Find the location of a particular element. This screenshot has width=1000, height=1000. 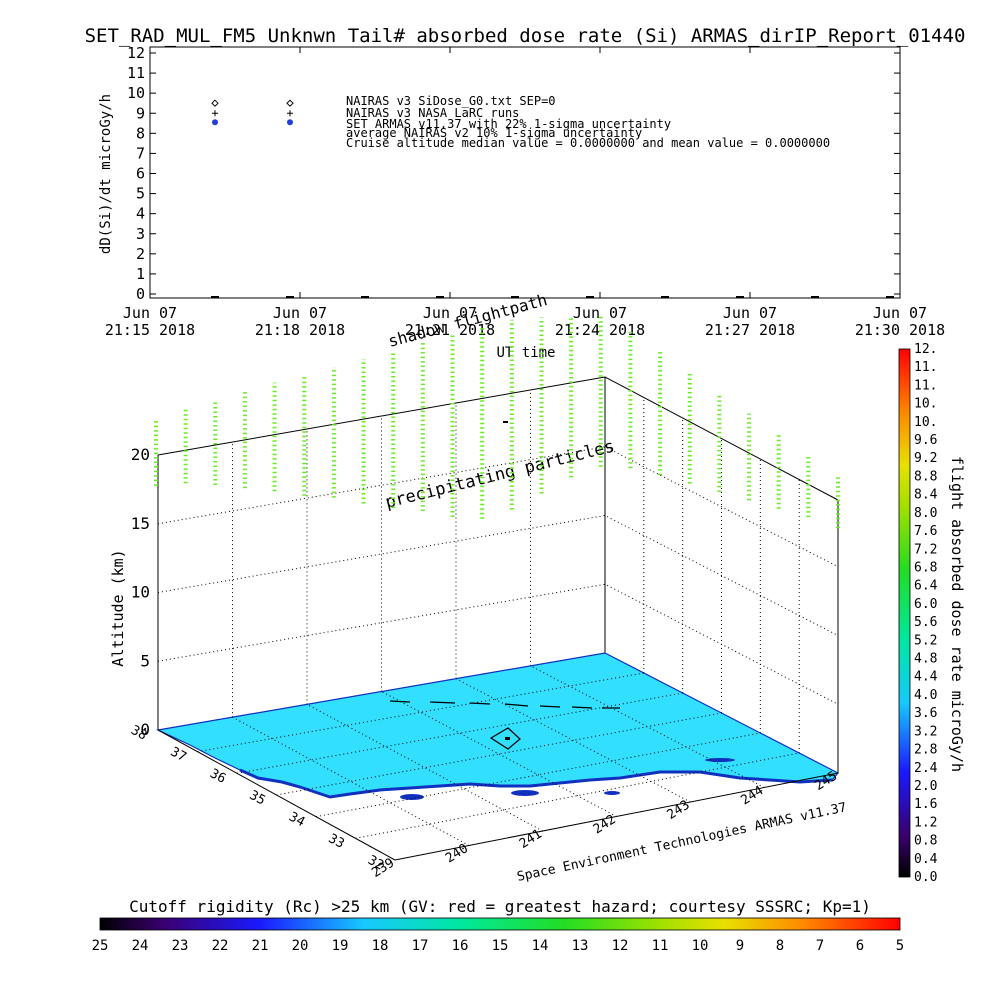

dose-y-tick-label: 4 is located at coordinates (140, 214).